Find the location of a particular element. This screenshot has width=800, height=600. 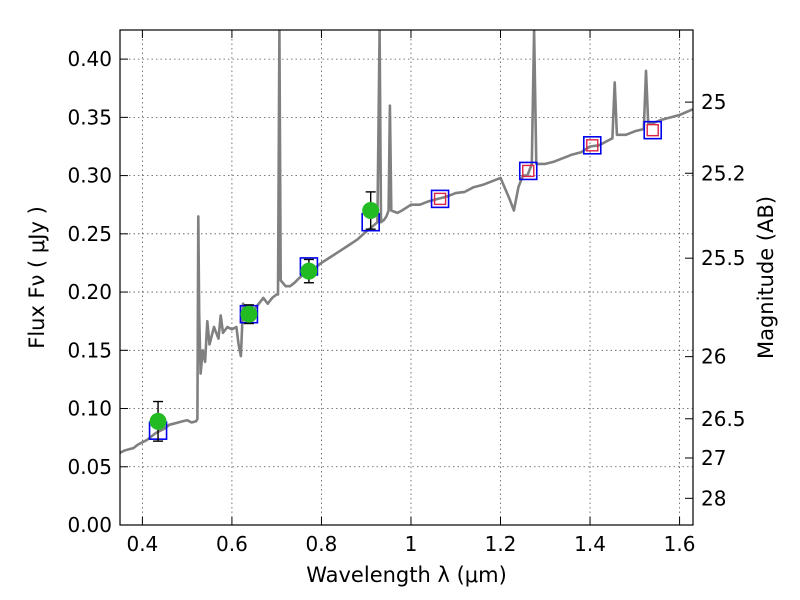

x-tick-label: 0.4 is located at coordinates (142, 544).